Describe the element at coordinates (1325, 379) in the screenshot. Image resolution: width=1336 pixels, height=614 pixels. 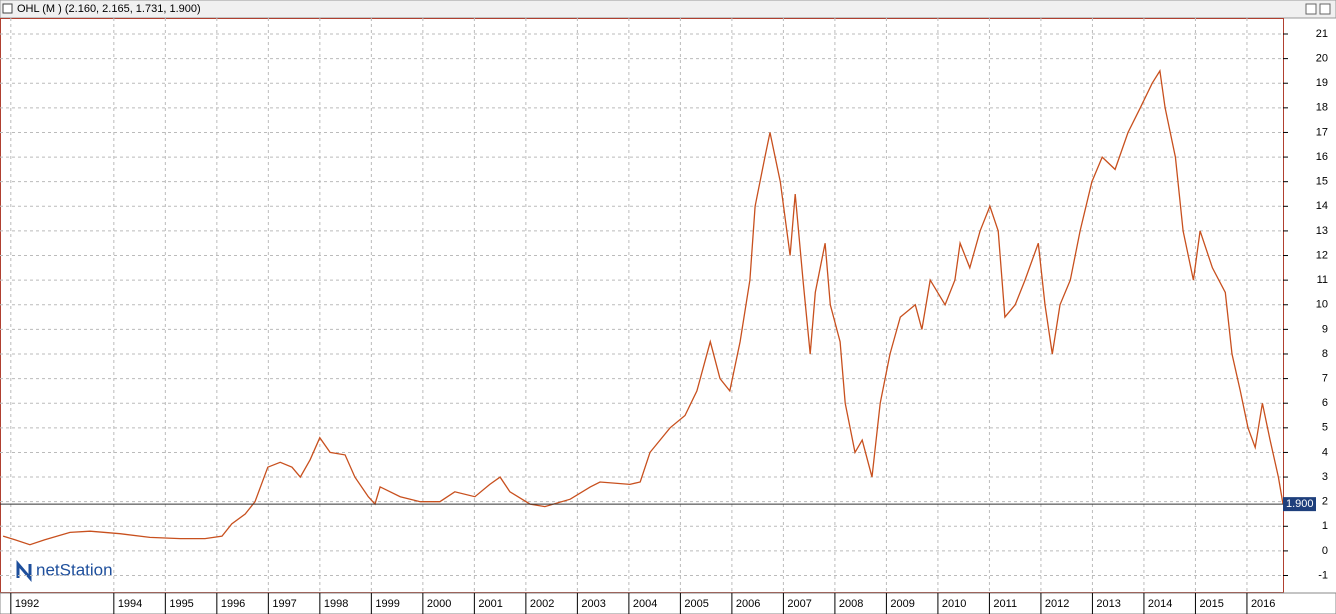
I see `y-tick-label: 7` at that location.